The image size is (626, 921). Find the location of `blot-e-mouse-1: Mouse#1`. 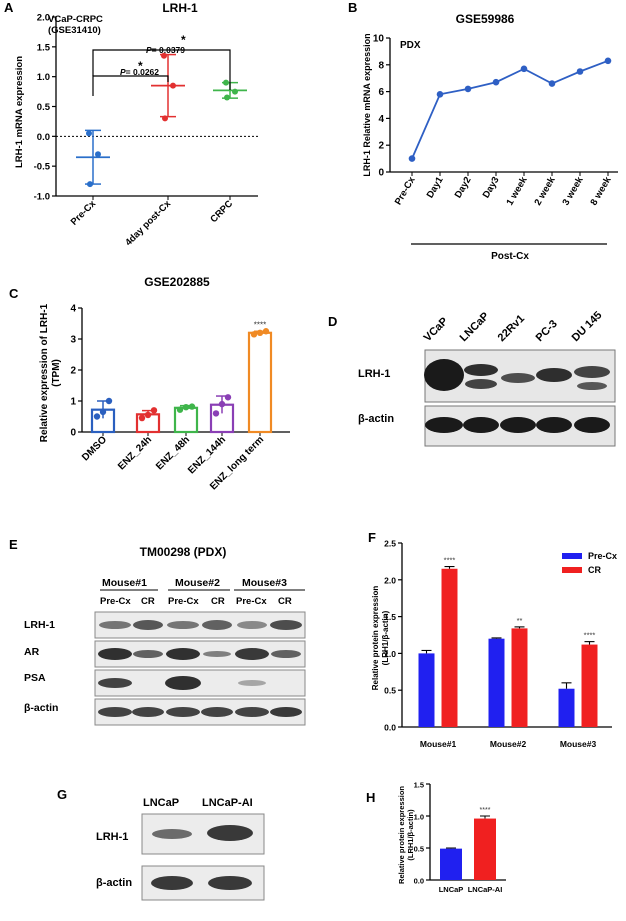

blot-e-mouse-1: Mouse#1 is located at coordinates (124, 583).